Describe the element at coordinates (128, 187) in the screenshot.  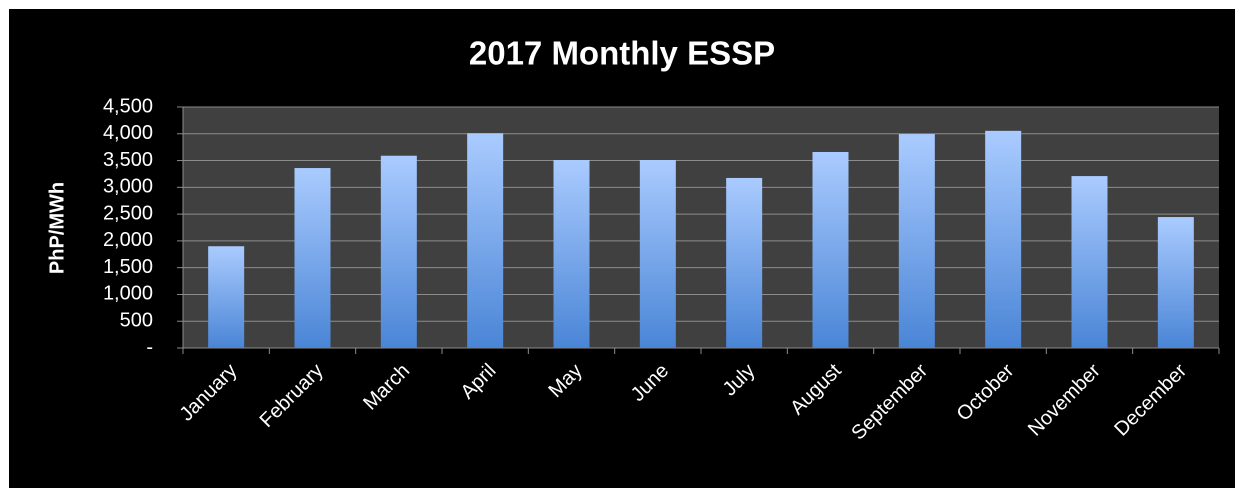
I see `y-tick-label: 3,000` at that location.